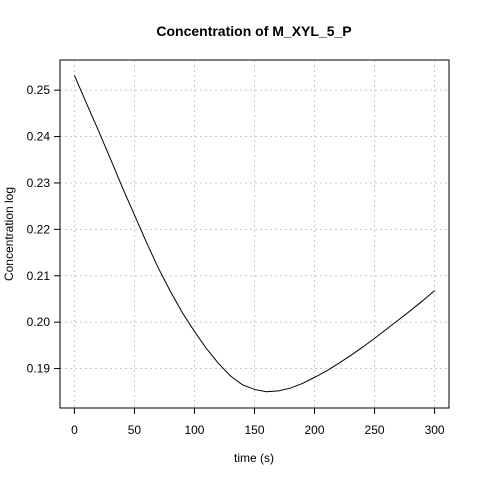 The image size is (480, 480). I want to click on y-axis-label: Concentration log, so click(9, 234).